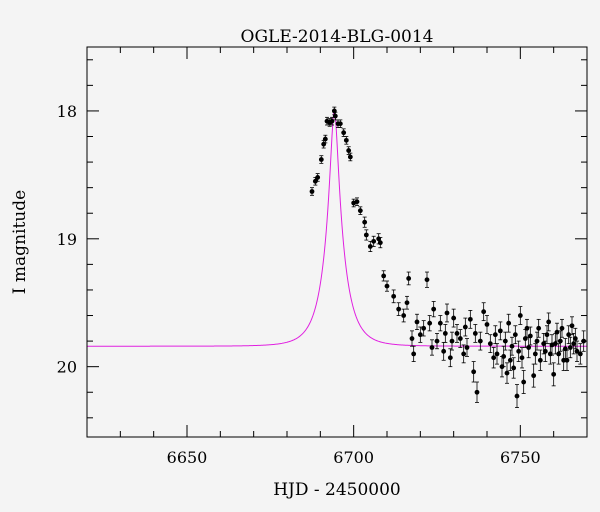 The width and height of the screenshot is (600, 512). What do you see at coordinates (20, 242) in the screenshot?
I see `y-axis-label: I magnitude` at bounding box center [20, 242].